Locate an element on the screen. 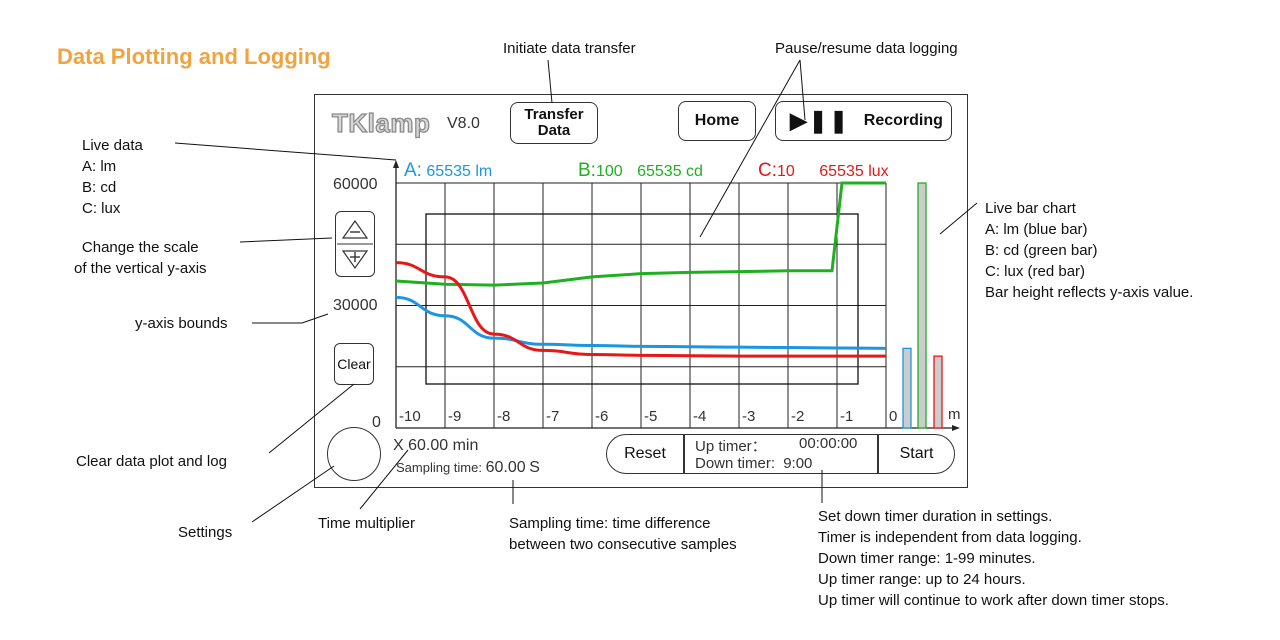 This screenshot has width=1280, height=640. recording-toggle-button: ▶❚❚ Recording is located at coordinates (863, 121).